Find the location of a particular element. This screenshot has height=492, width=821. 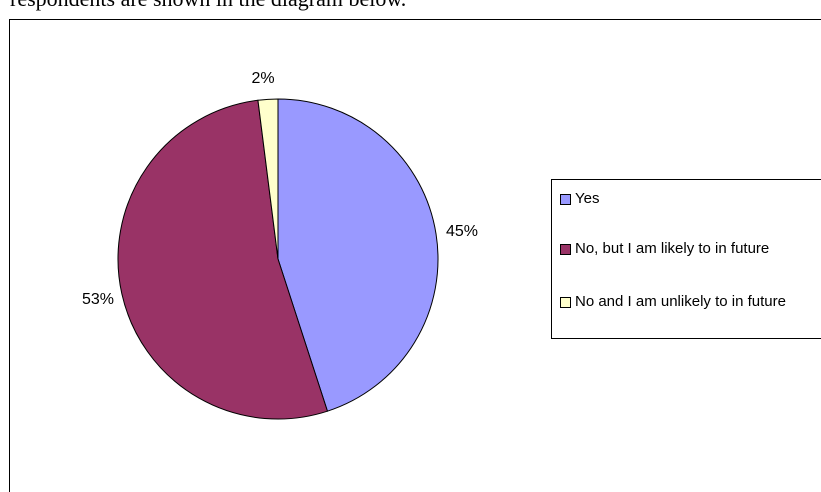

legend-swatch-yes is located at coordinates (565, 199).